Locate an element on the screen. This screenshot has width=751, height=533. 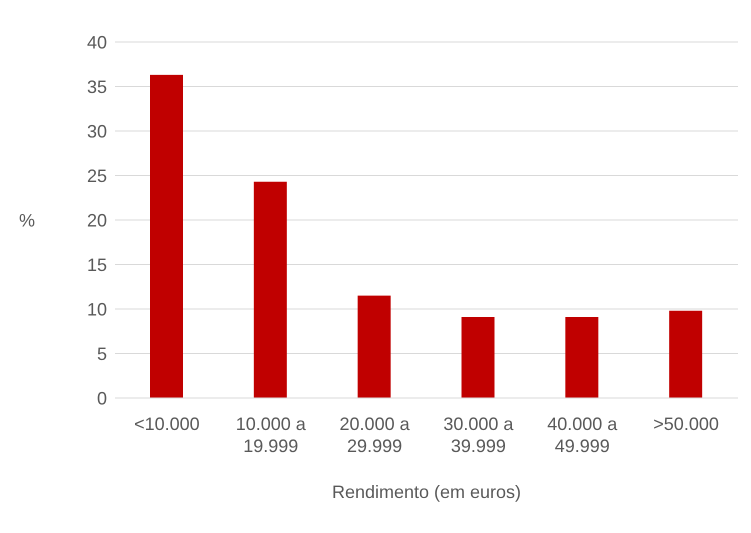
y-tick-label: 25 is located at coordinates (96, 176).